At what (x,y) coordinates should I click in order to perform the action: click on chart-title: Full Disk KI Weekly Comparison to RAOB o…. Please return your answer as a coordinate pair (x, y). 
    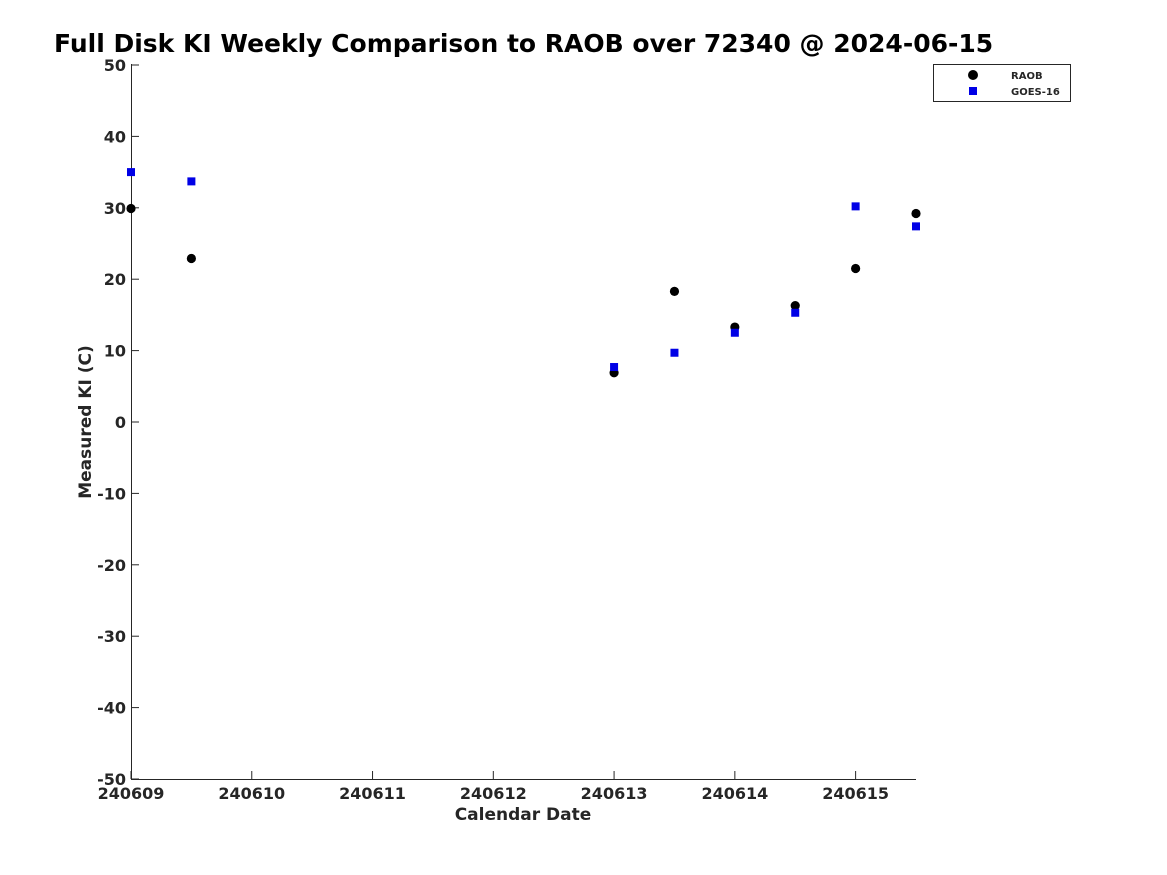
    Looking at the image, I should click on (523, 43).